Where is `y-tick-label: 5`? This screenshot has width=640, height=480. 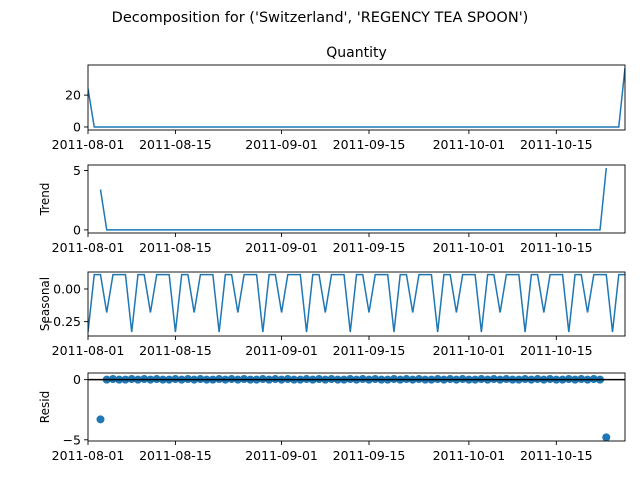
y-tick-label: 5 is located at coordinates (77, 170).